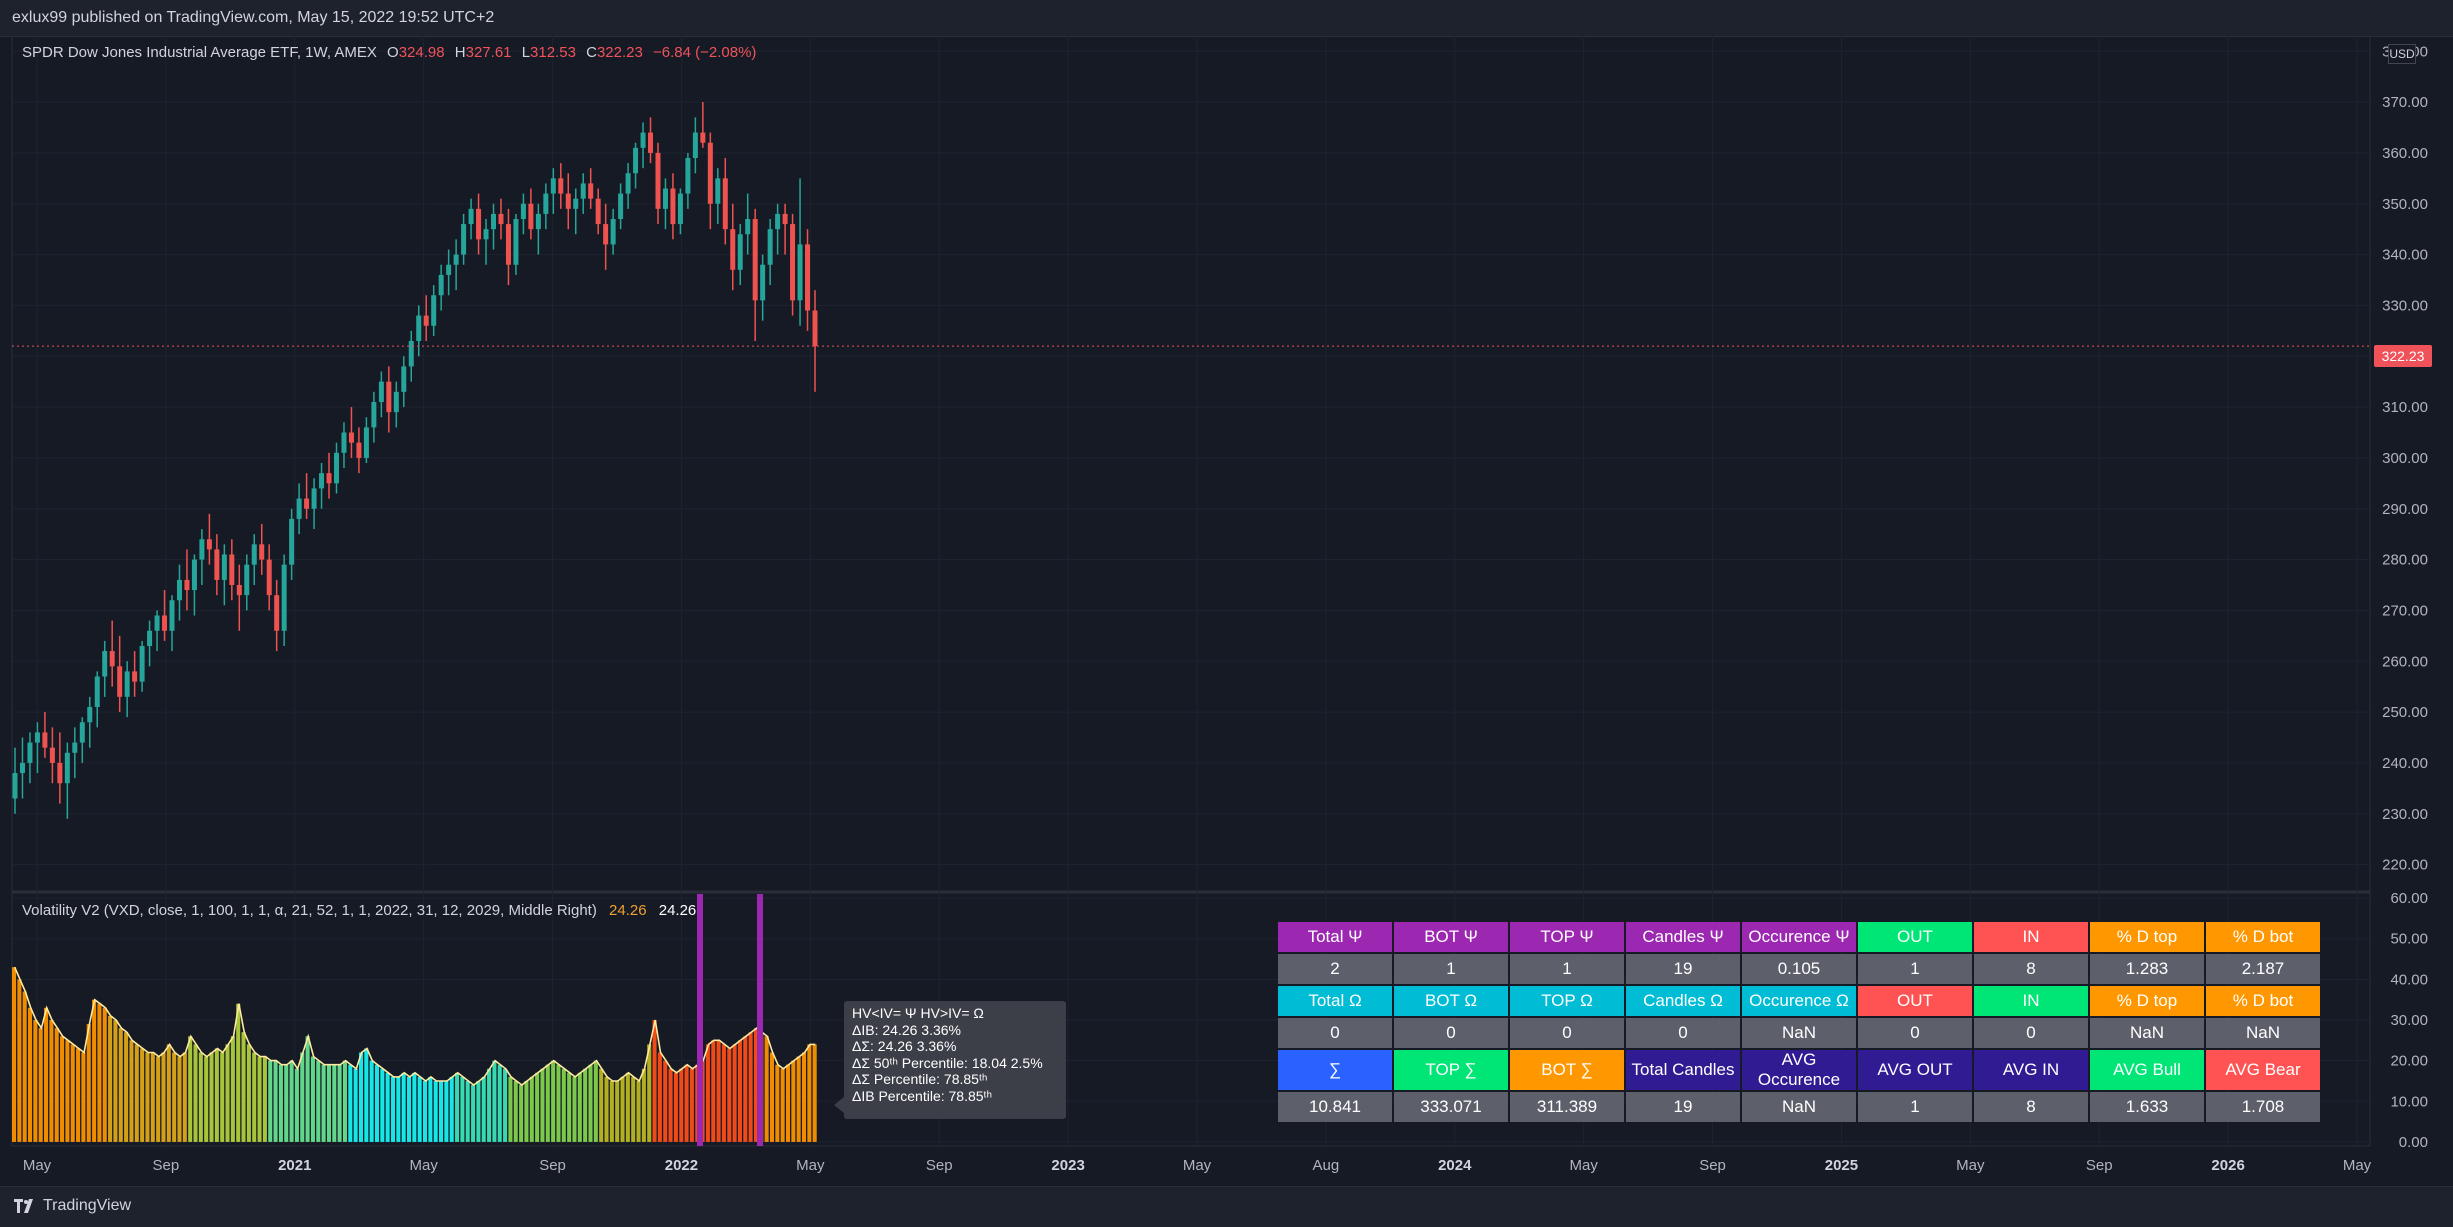 This screenshot has height=1227, width=2453. What do you see at coordinates (1451, 1070) in the screenshot?
I see `stats-cell: TOP ∑` at bounding box center [1451, 1070].